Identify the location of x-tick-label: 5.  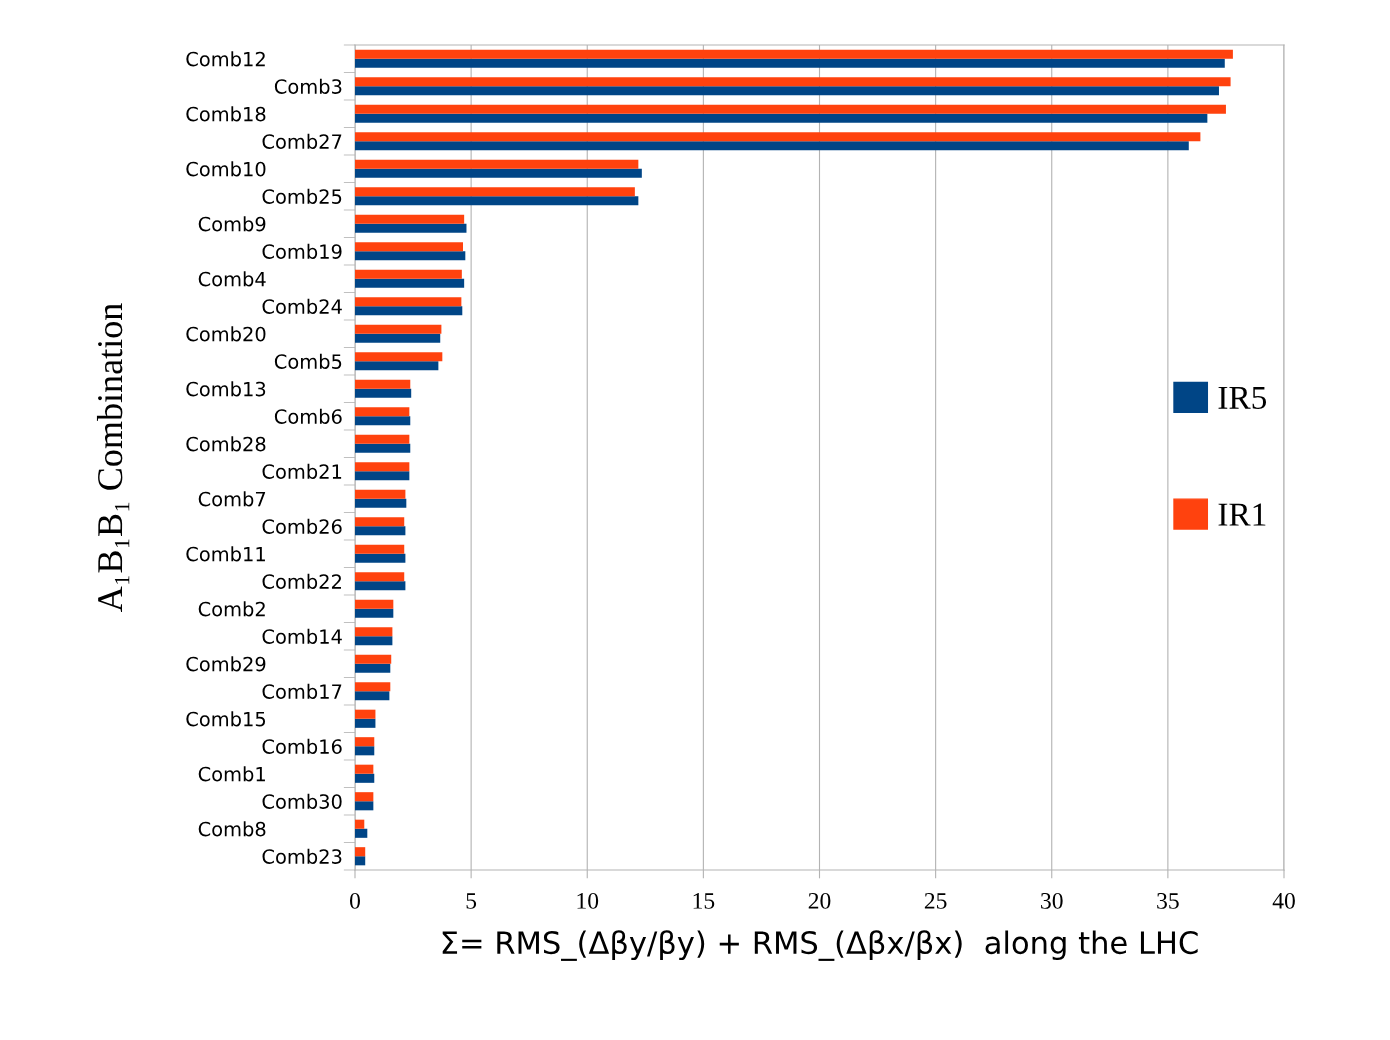
(471, 901).